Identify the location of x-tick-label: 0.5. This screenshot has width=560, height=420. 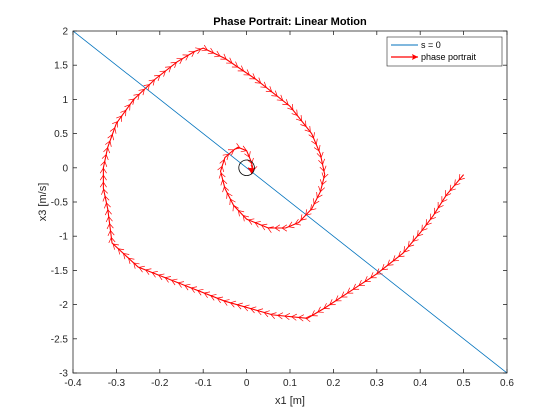
(464, 383).